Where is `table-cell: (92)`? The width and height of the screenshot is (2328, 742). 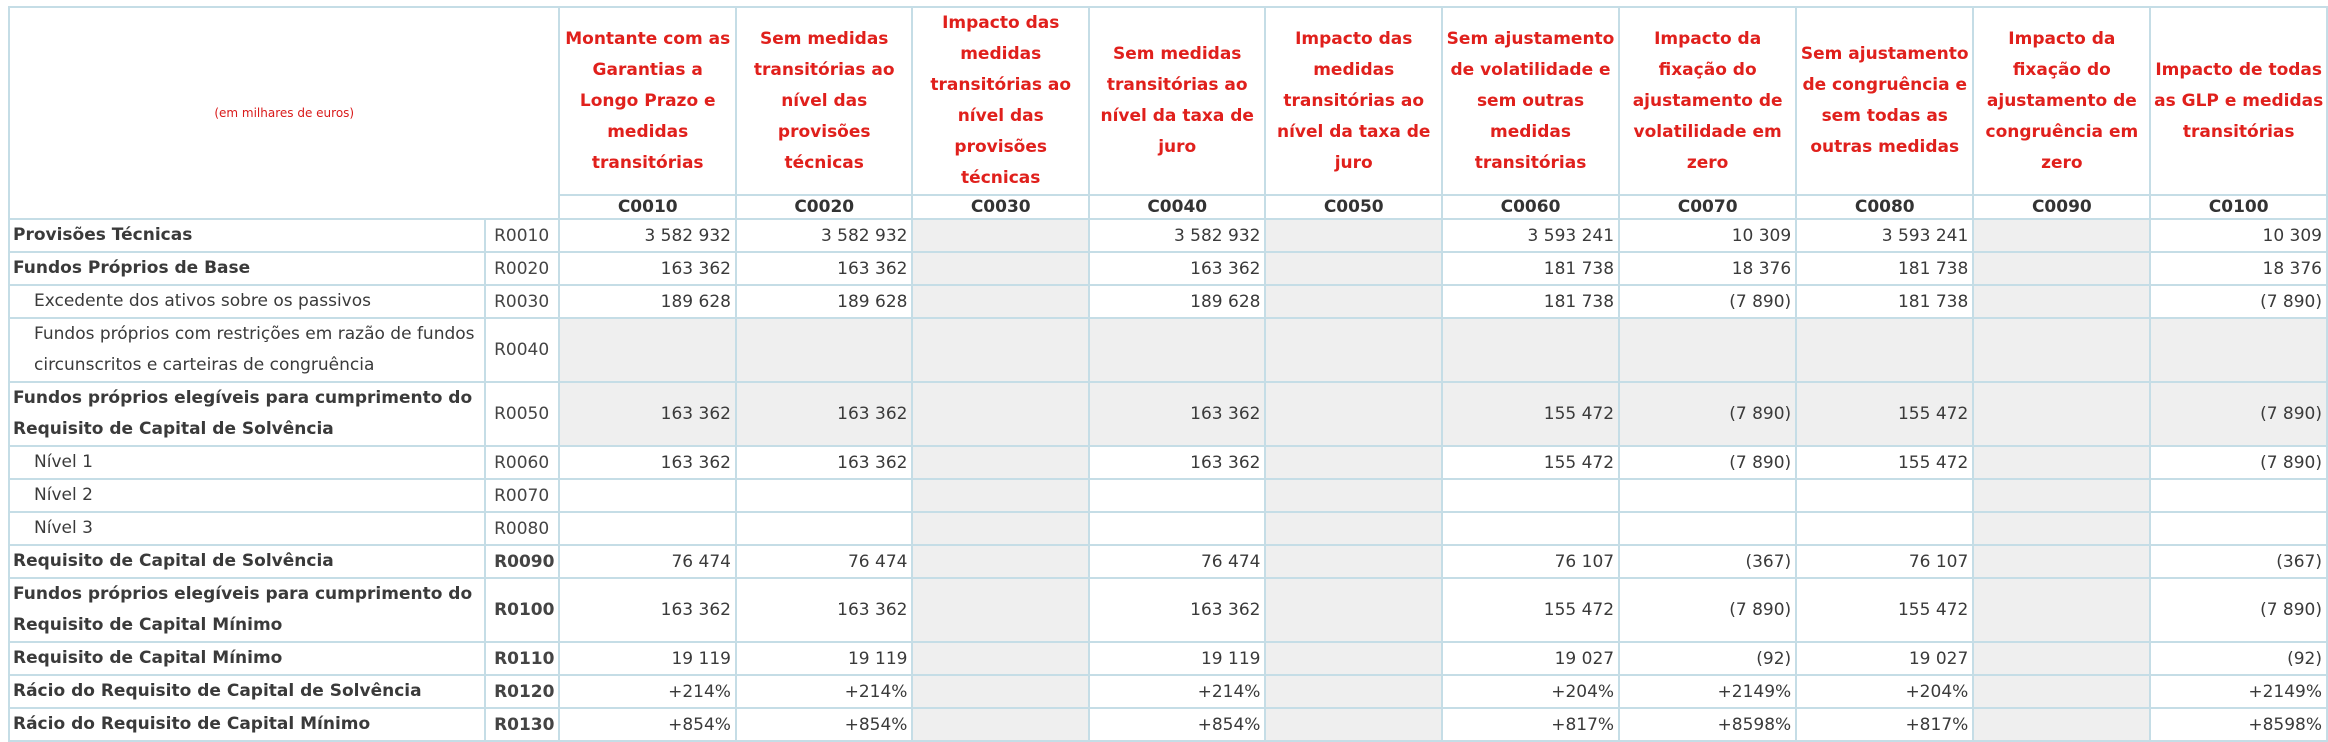
table-cell: (92) is located at coordinates (1708, 658).